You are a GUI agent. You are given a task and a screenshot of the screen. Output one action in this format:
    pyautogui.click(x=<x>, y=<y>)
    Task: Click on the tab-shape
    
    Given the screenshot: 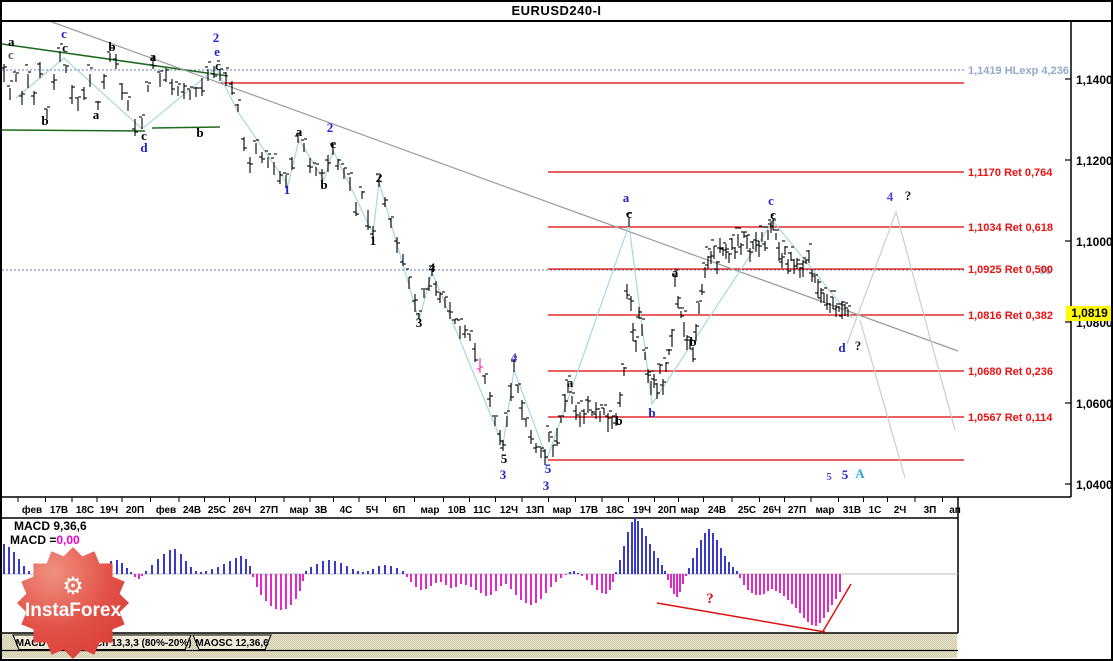 What is the action you would take?
    pyautogui.click(x=232, y=642)
    